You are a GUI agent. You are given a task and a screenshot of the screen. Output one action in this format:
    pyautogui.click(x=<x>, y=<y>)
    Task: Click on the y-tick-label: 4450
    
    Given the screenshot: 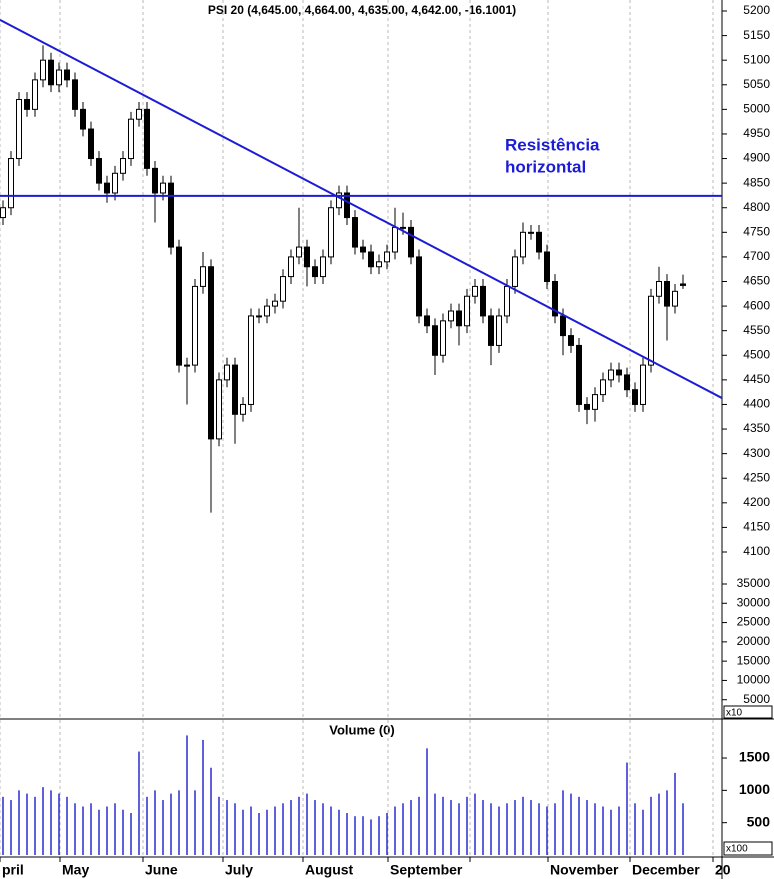 What is the action you would take?
    pyautogui.click(x=756, y=379)
    